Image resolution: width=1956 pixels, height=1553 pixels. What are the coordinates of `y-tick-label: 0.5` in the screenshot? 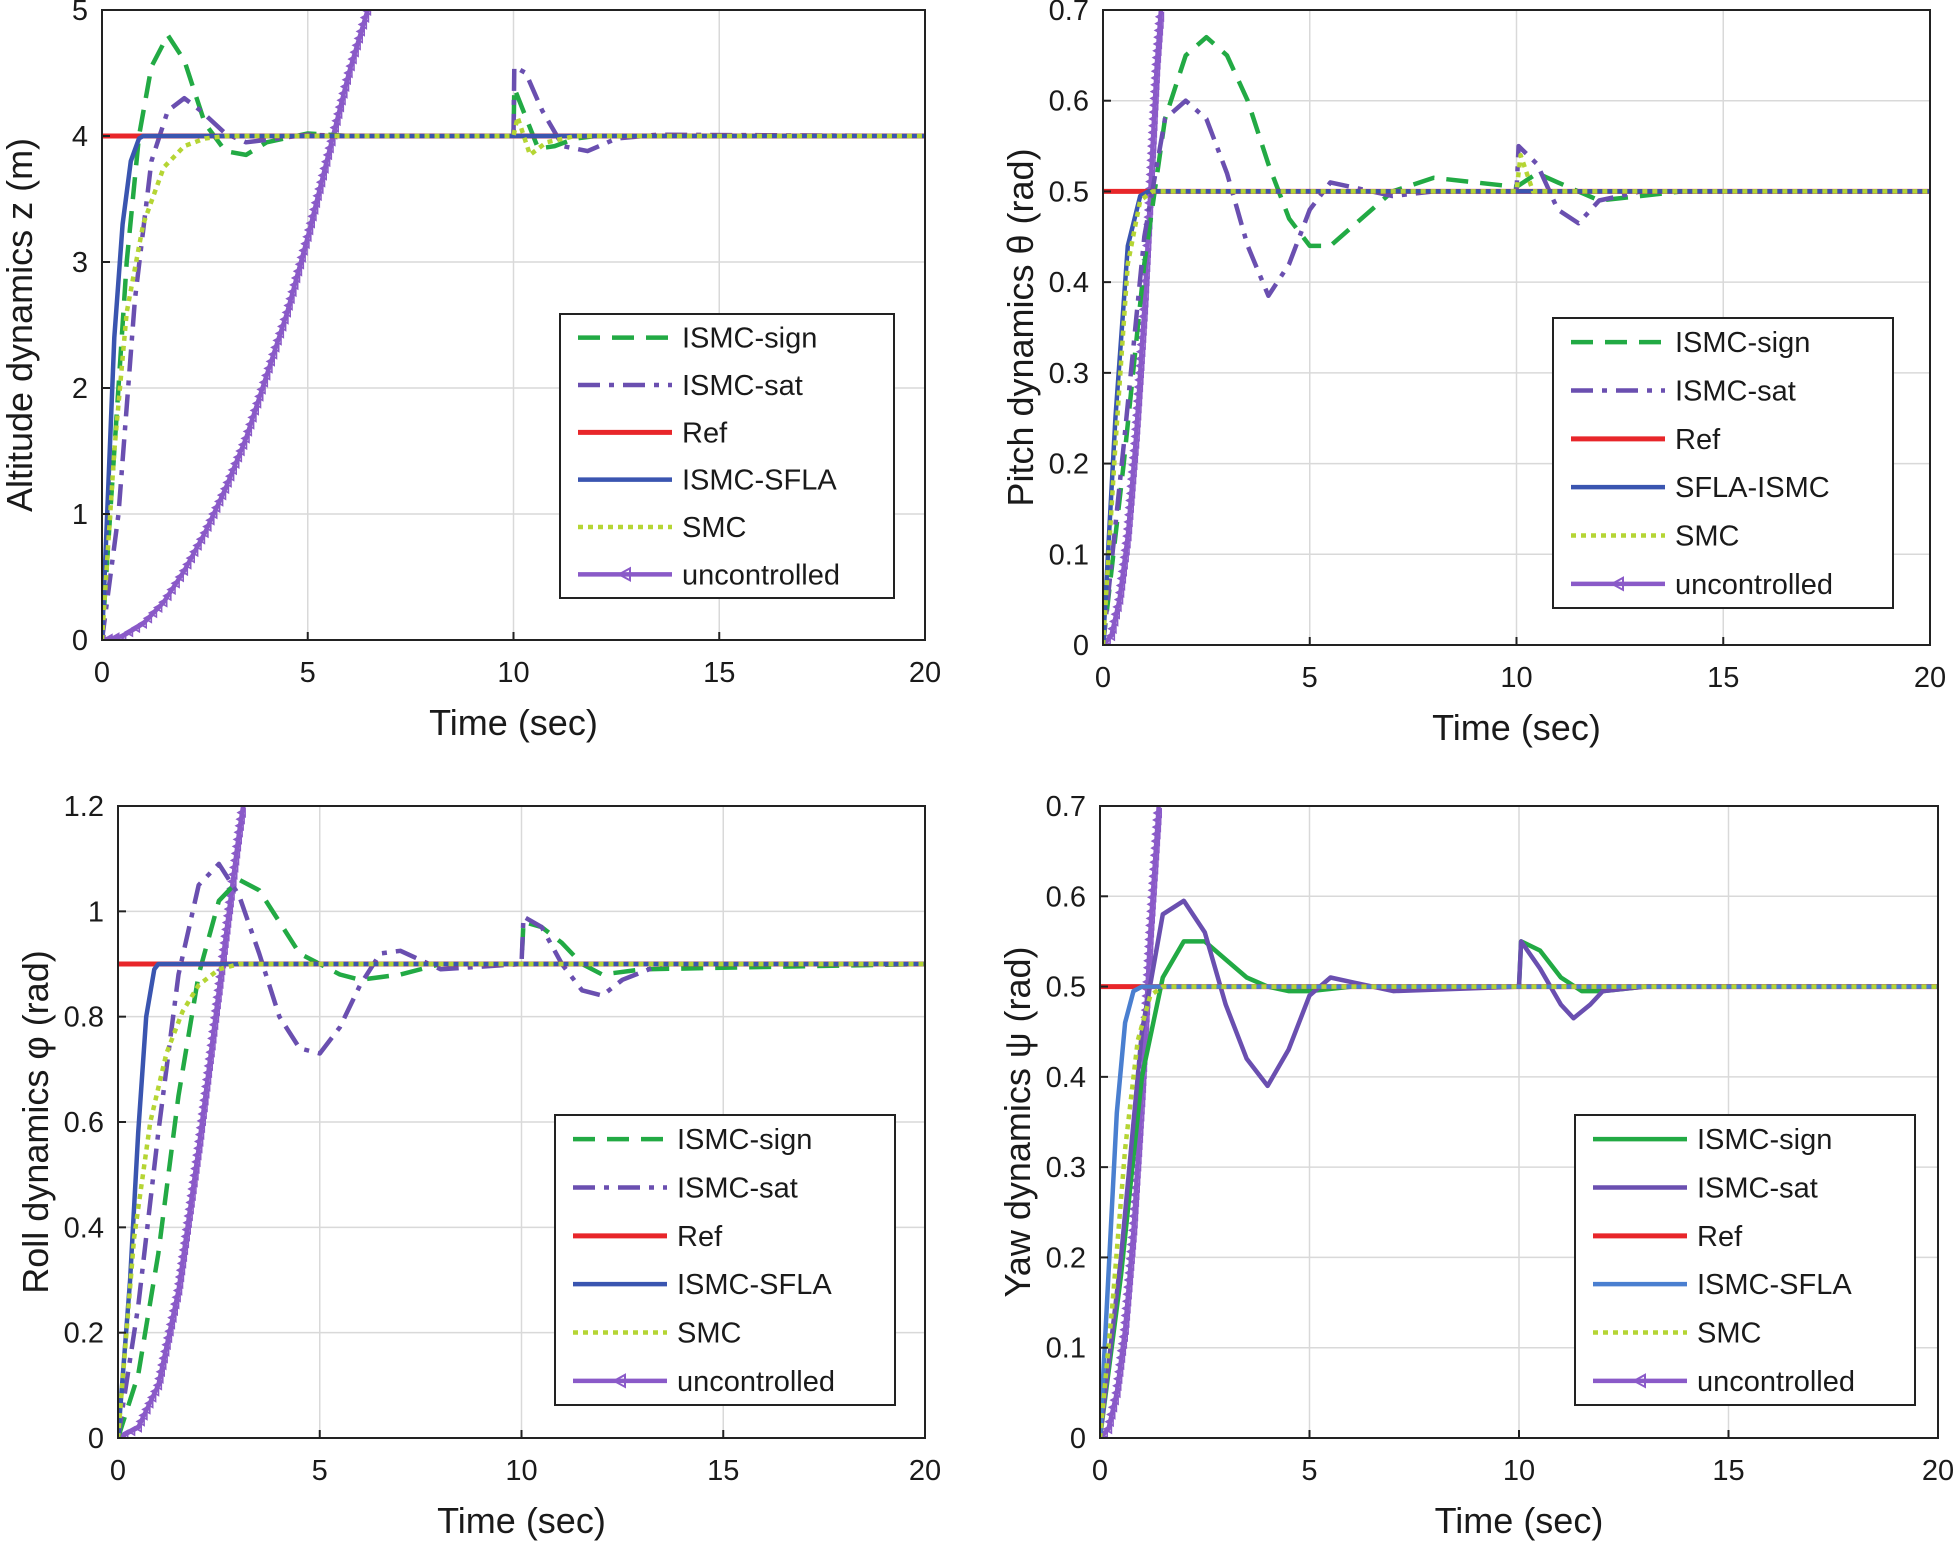 It's located at (1066, 988).